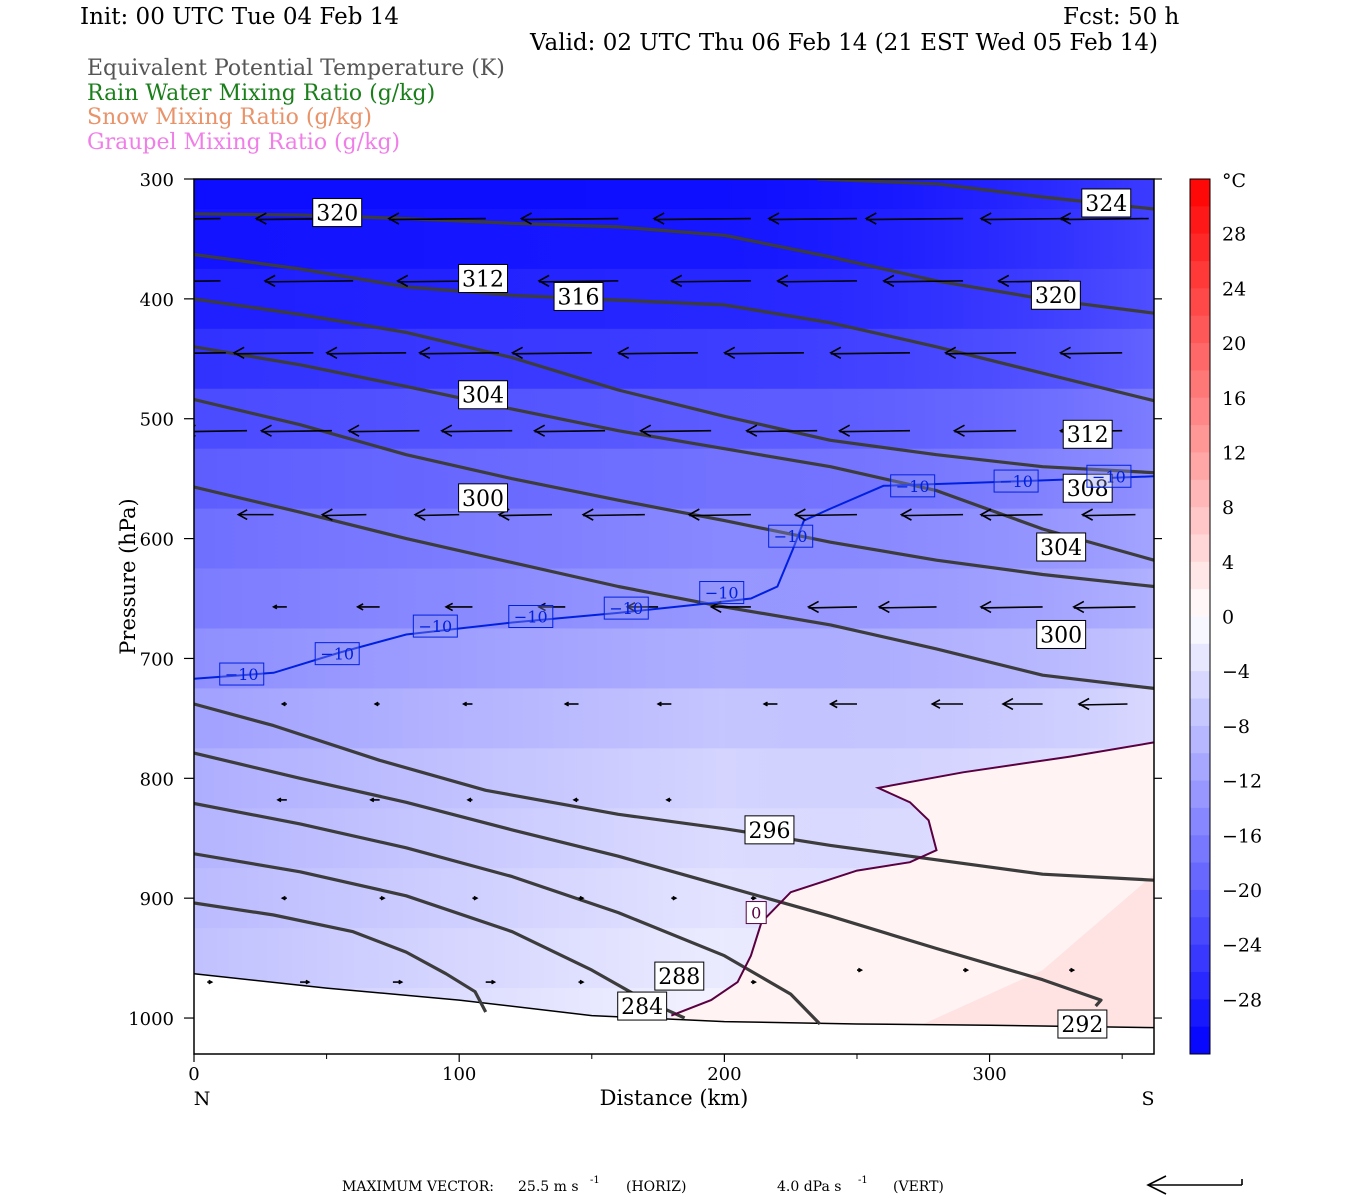  I want to click on colorbar-tick-label: −4, so click(1236, 672).